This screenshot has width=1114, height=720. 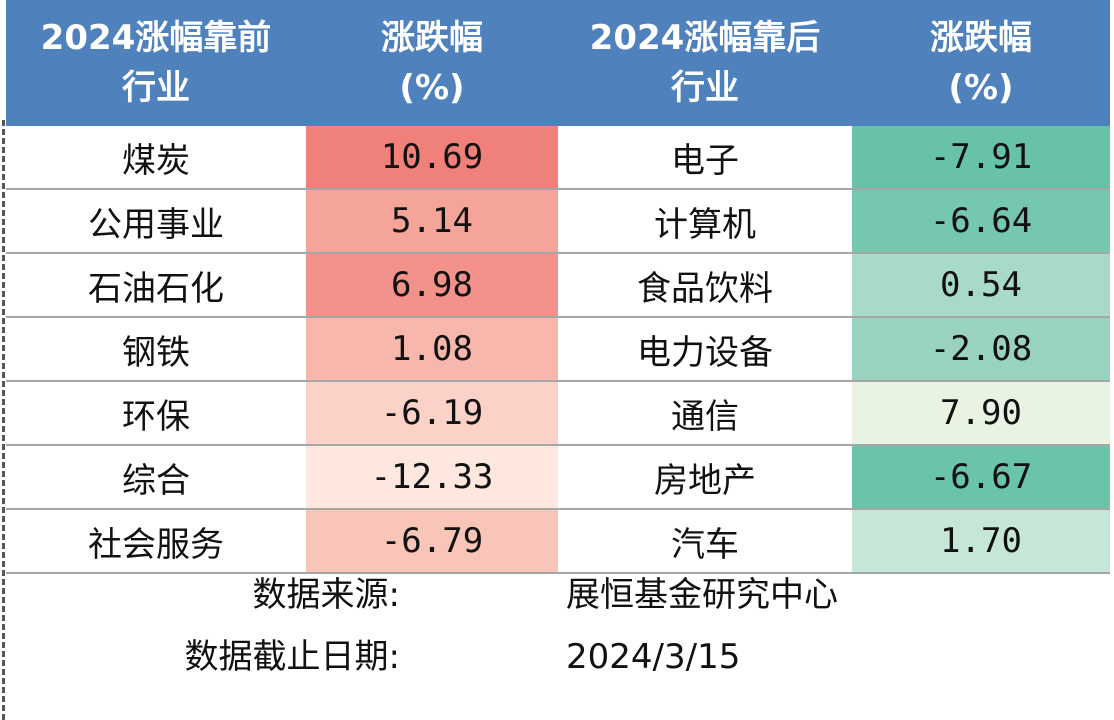 What do you see at coordinates (432, 38) in the screenshot?
I see `header-top-change-line1: 涨跌幅` at bounding box center [432, 38].